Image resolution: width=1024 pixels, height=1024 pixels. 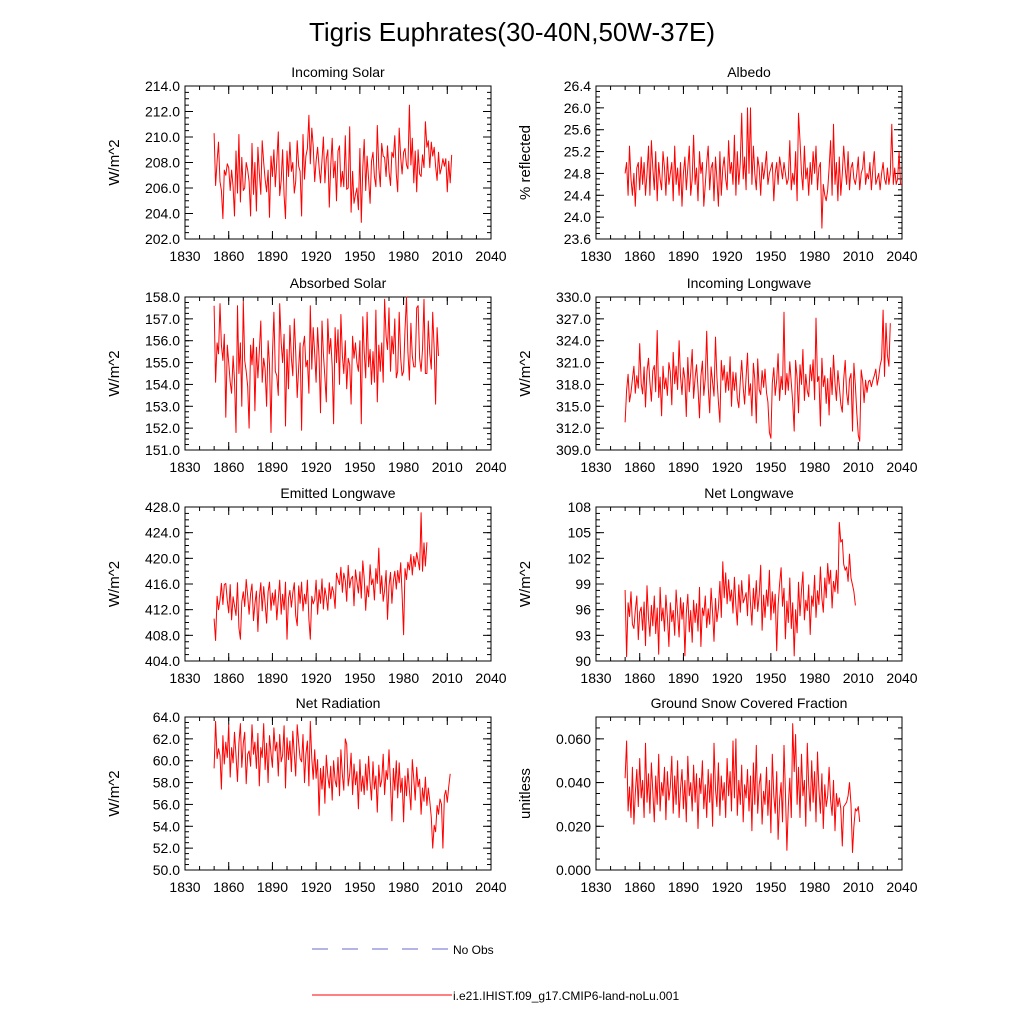 I want to click on series-line-incoming-longwave, so click(x=757, y=375).